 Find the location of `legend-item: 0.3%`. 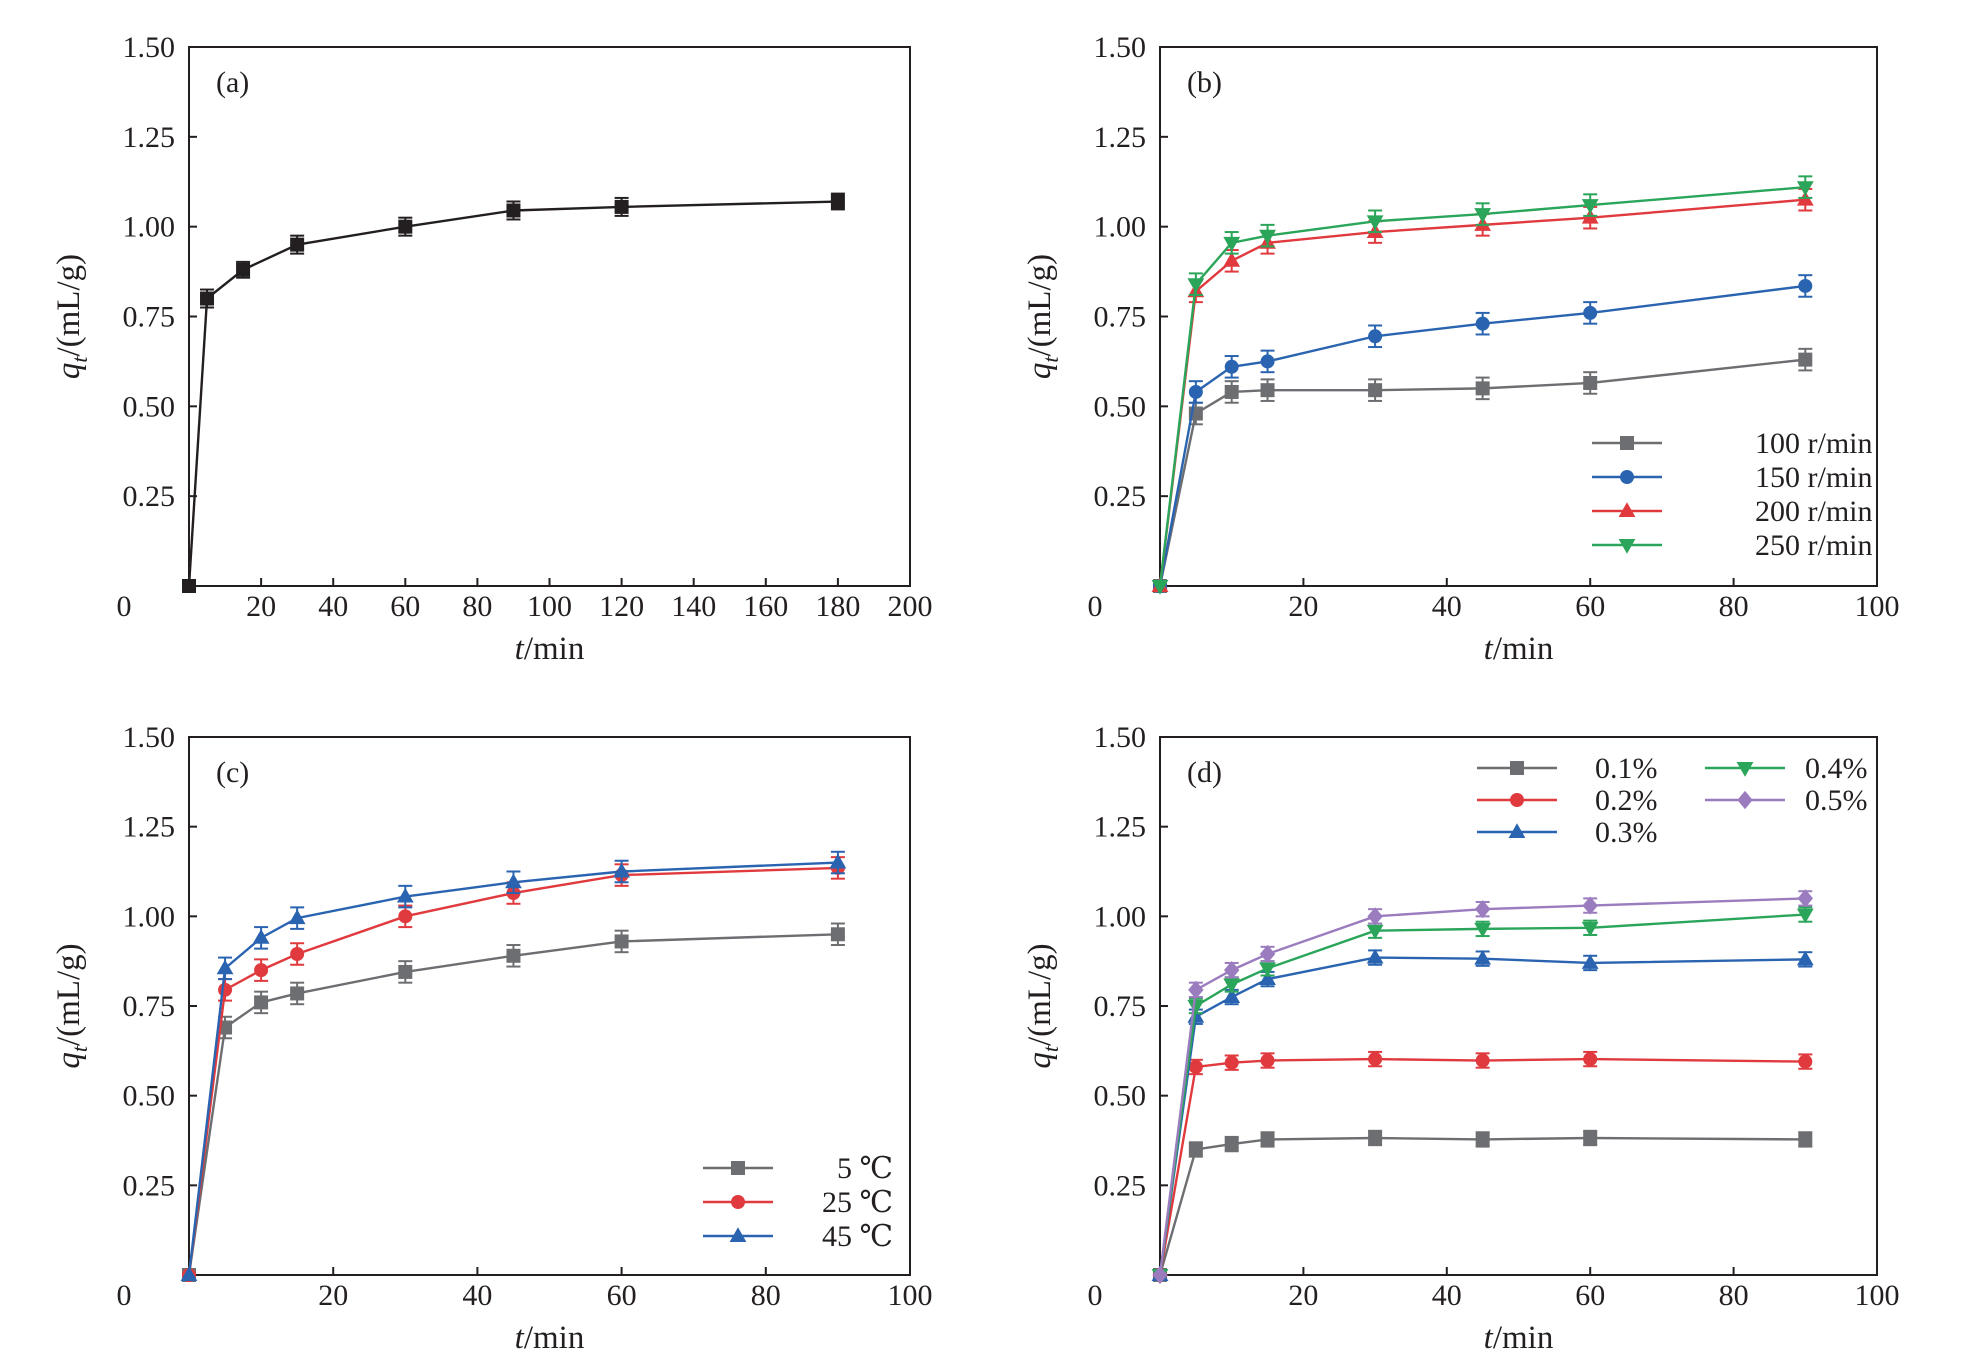

legend-item: 0.3% is located at coordinates (1567, 832).